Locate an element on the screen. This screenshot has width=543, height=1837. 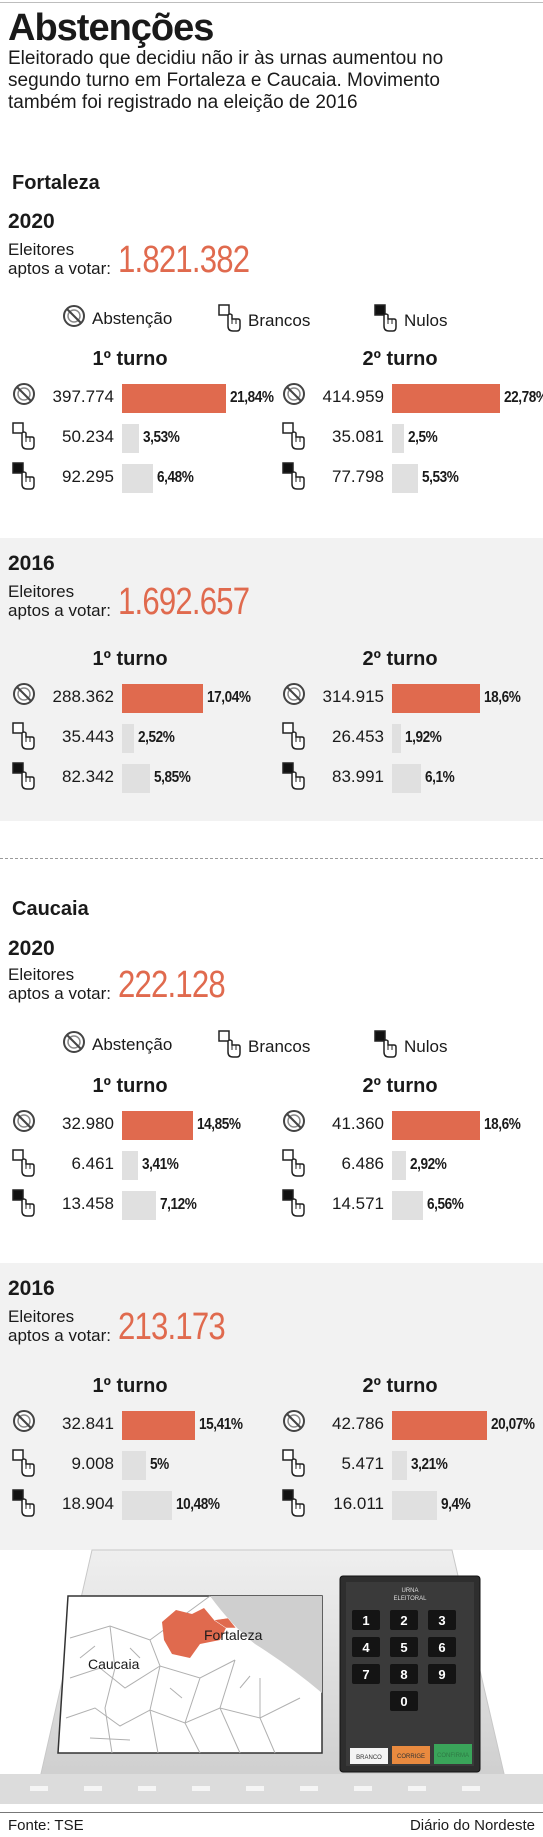
key-label: 8 is located at coordinates (403, 1674).